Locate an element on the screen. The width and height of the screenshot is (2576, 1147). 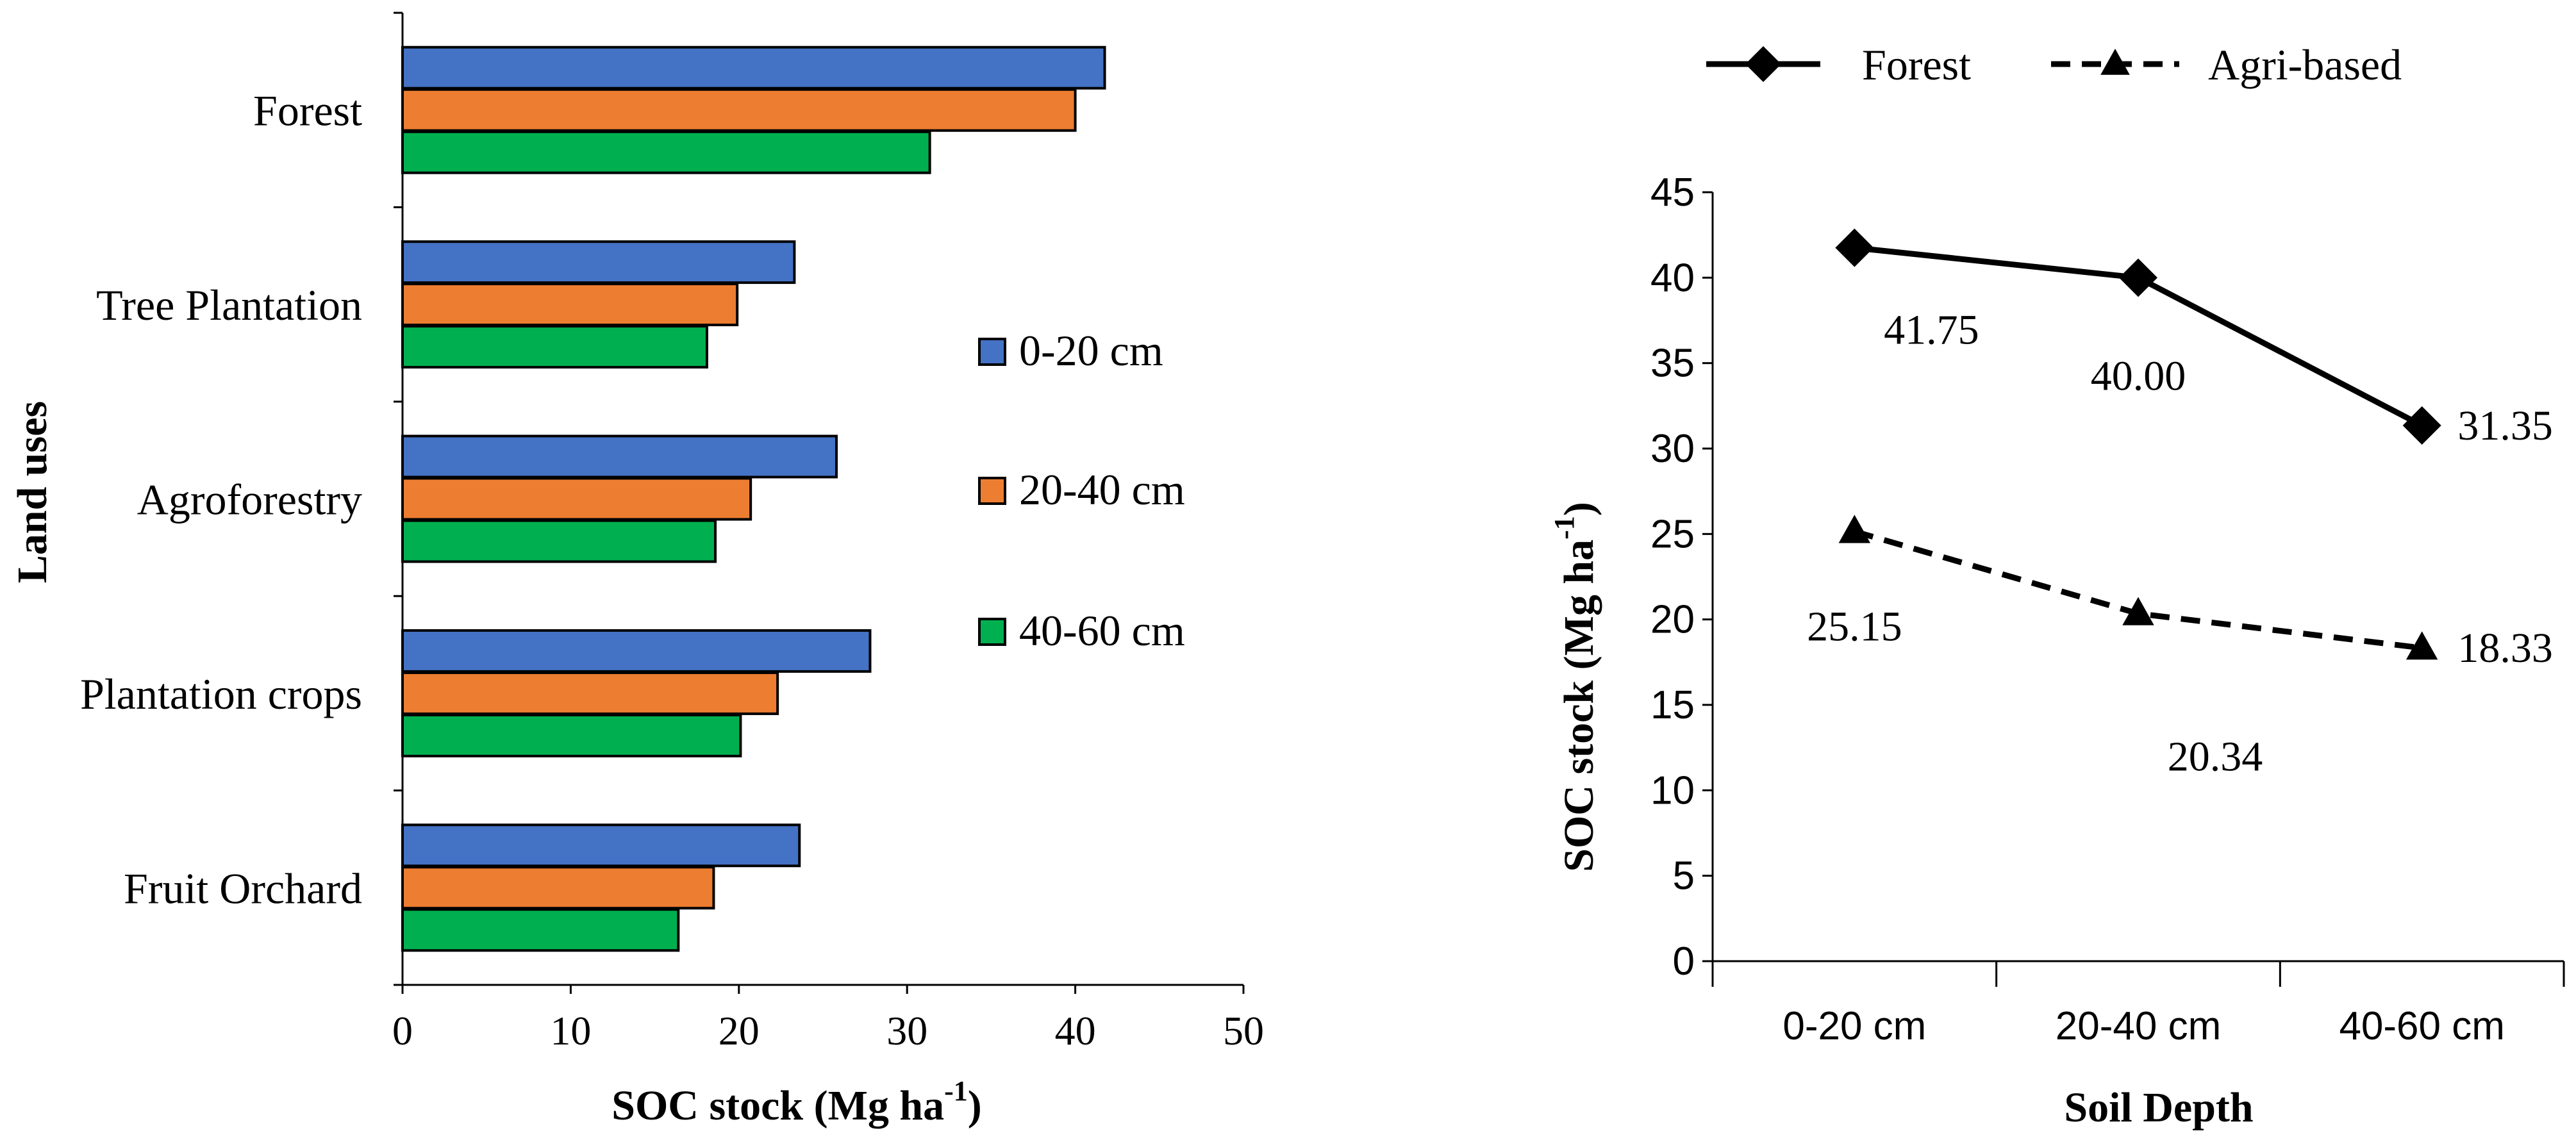
legend-marker-agri-based is located at coordinates (2115, 62).